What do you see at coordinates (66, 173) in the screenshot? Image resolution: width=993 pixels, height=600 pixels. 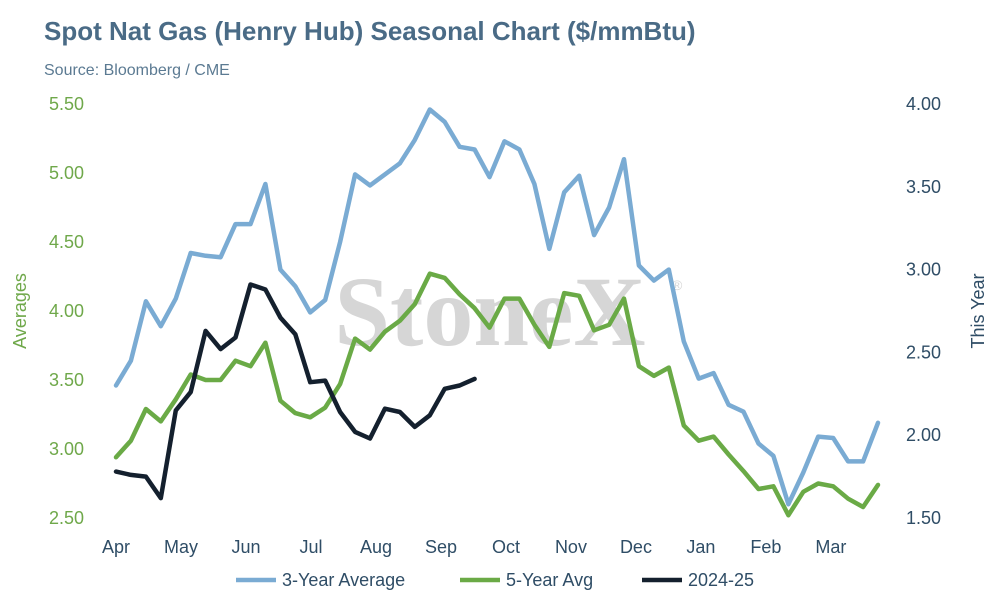 I see `left-tick-label: 5.00` at bounding box center [66, 173].